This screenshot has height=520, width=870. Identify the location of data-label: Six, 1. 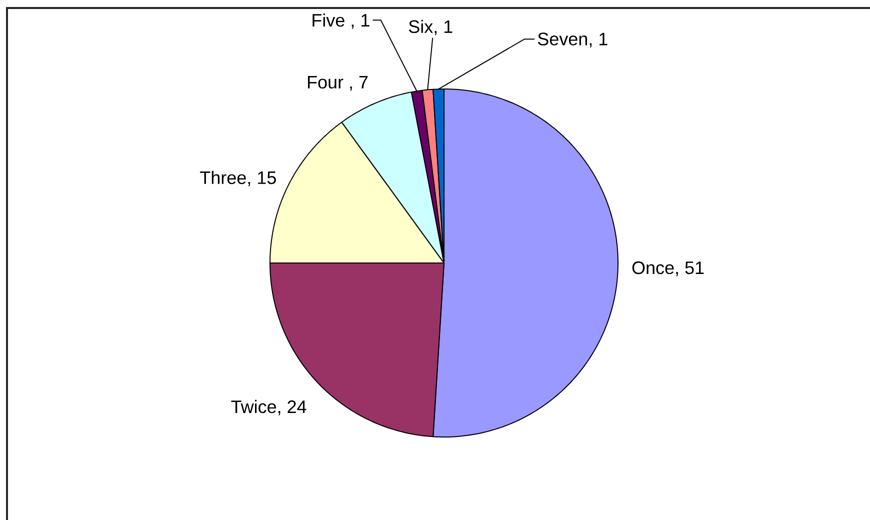
(430, 28).